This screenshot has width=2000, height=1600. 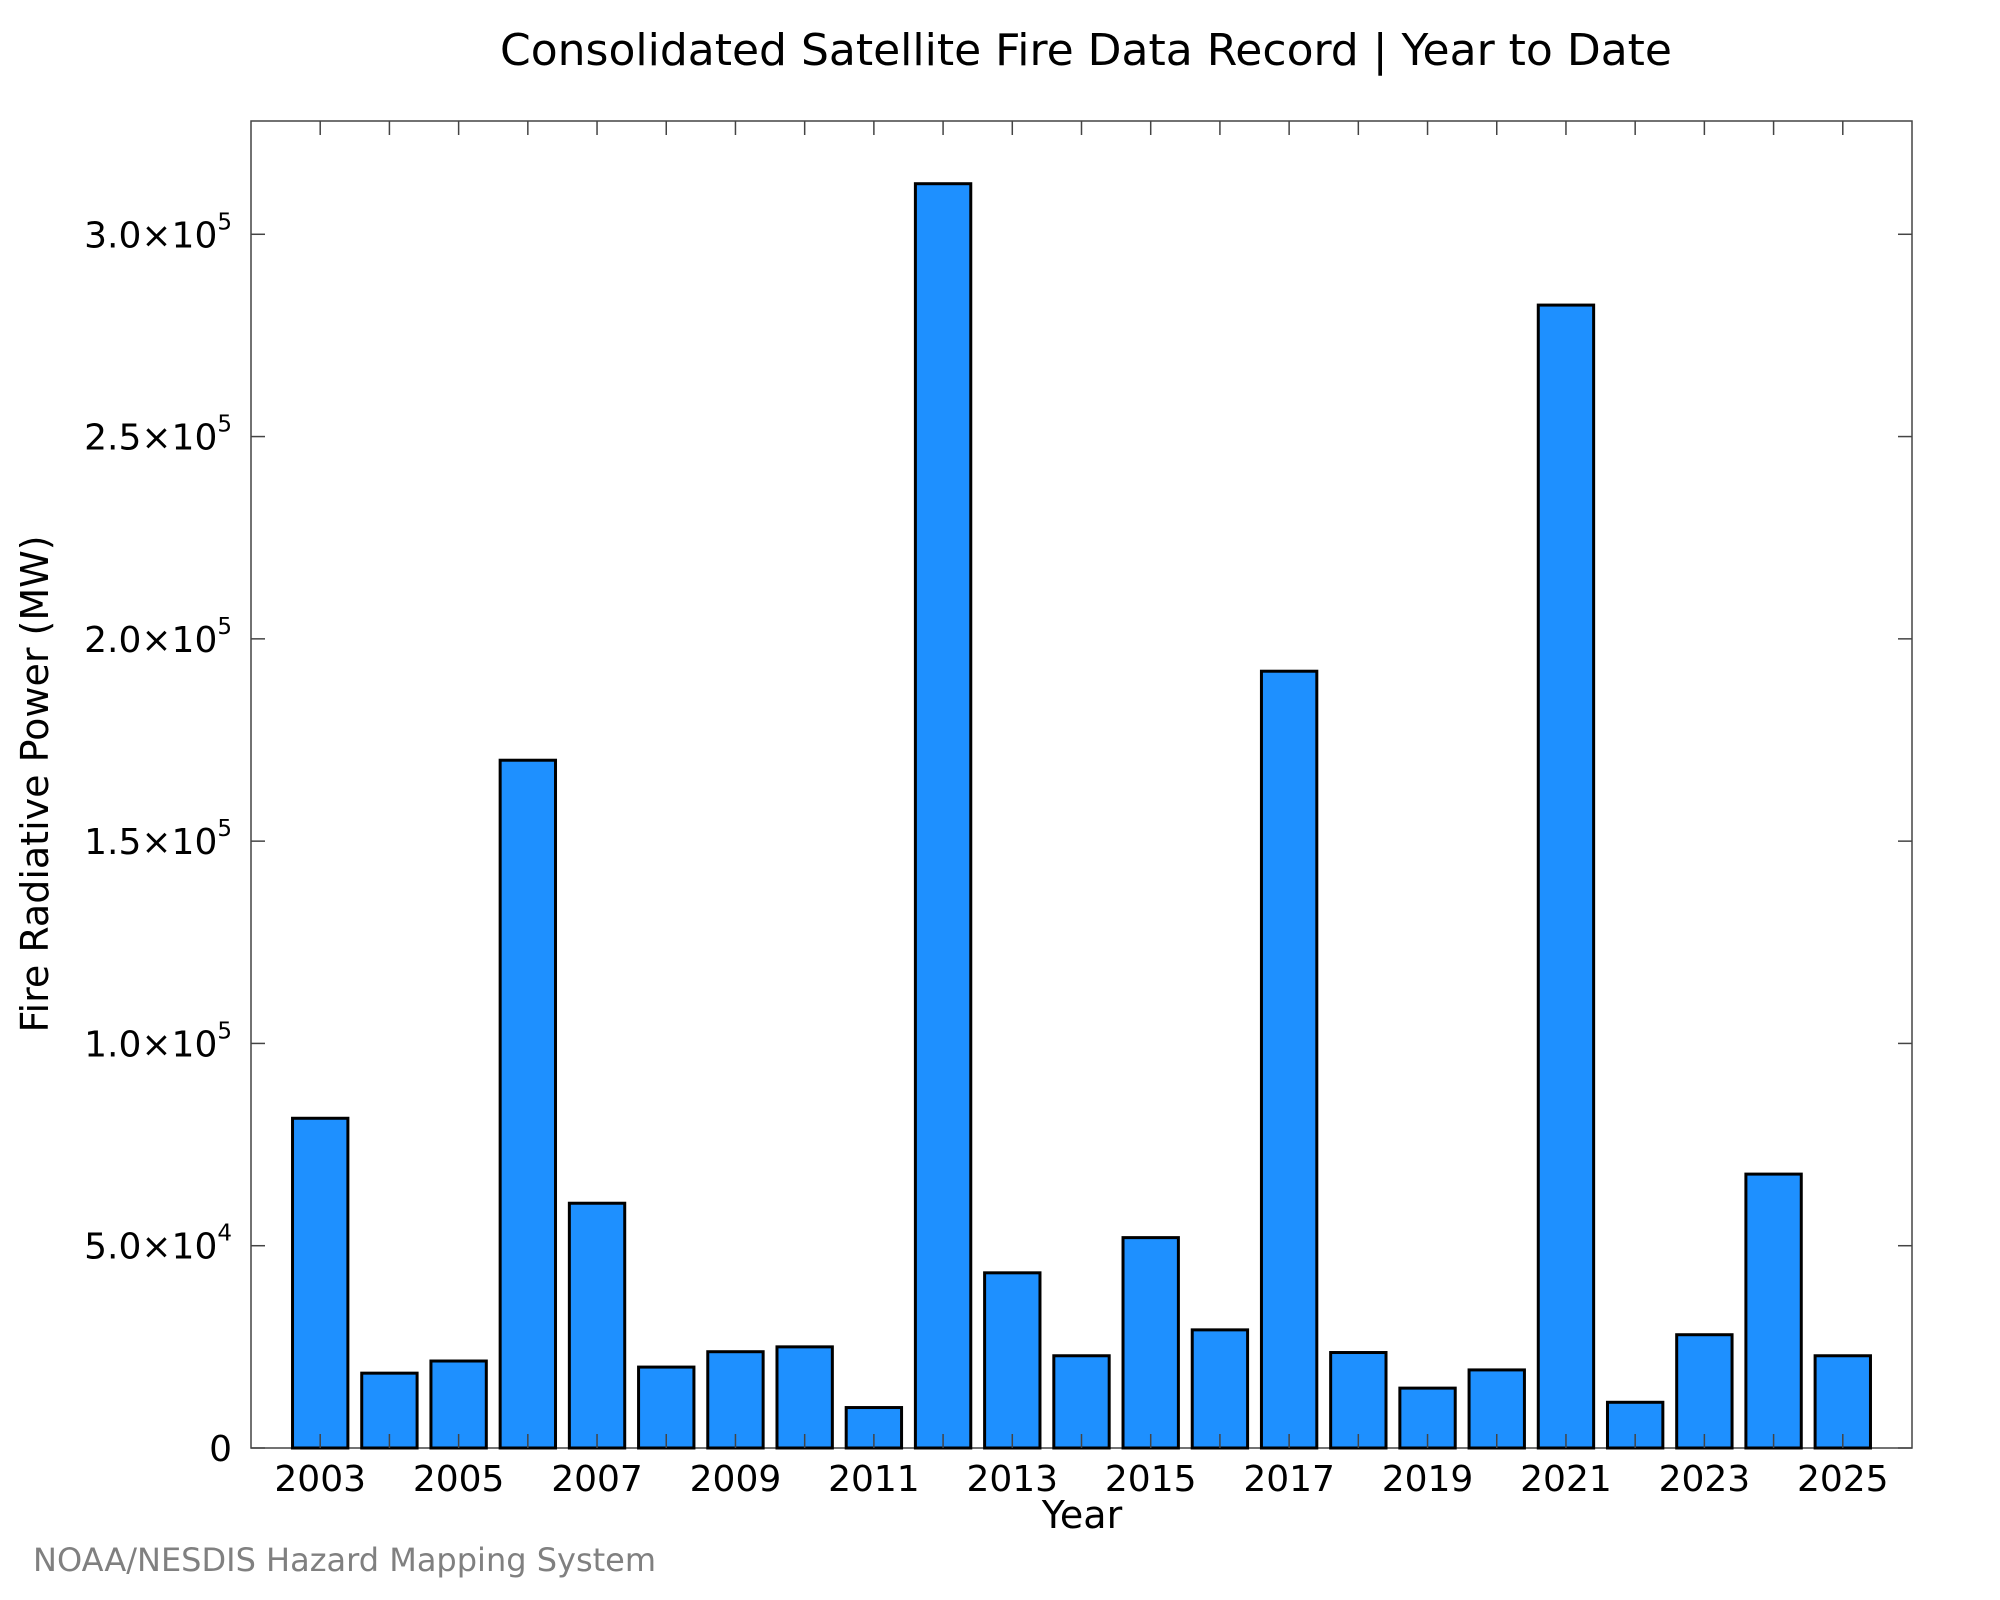 What do you see at coordinates (35, 783) in the screenshot?
I see `y-axis-label: Fire Radiative Power (MW)` at bounding box center [35, 783].